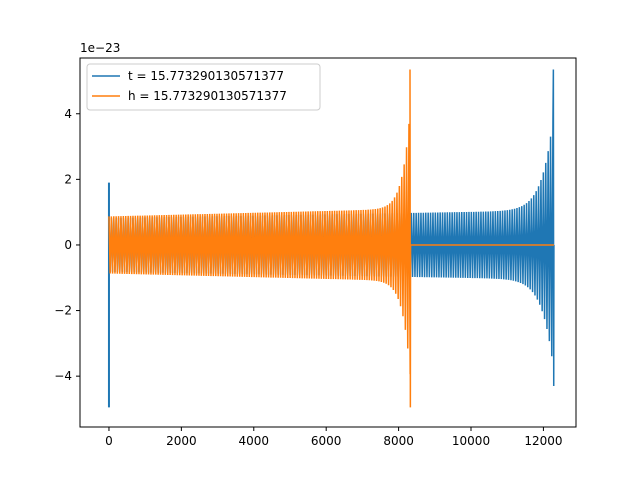  Describe the element at coordinates (100, 48) in the screenshot. I see `y-offset-label: 1e−23` at that location.